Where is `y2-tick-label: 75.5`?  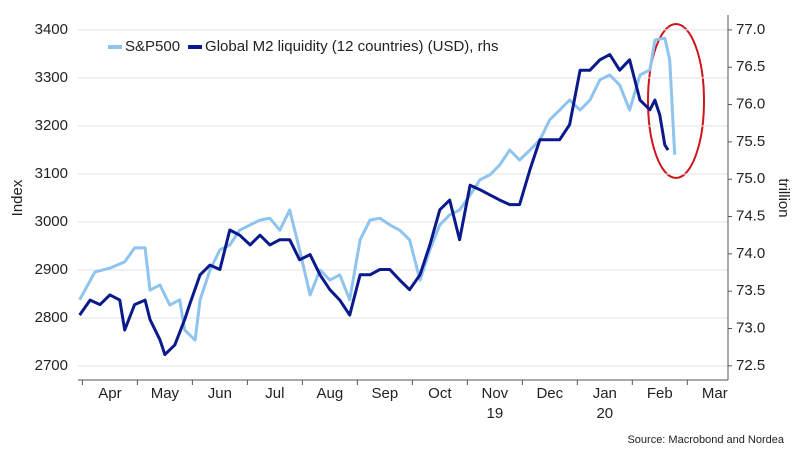
y2-tick-label: 75.5 is located at coordinates (750, 141).